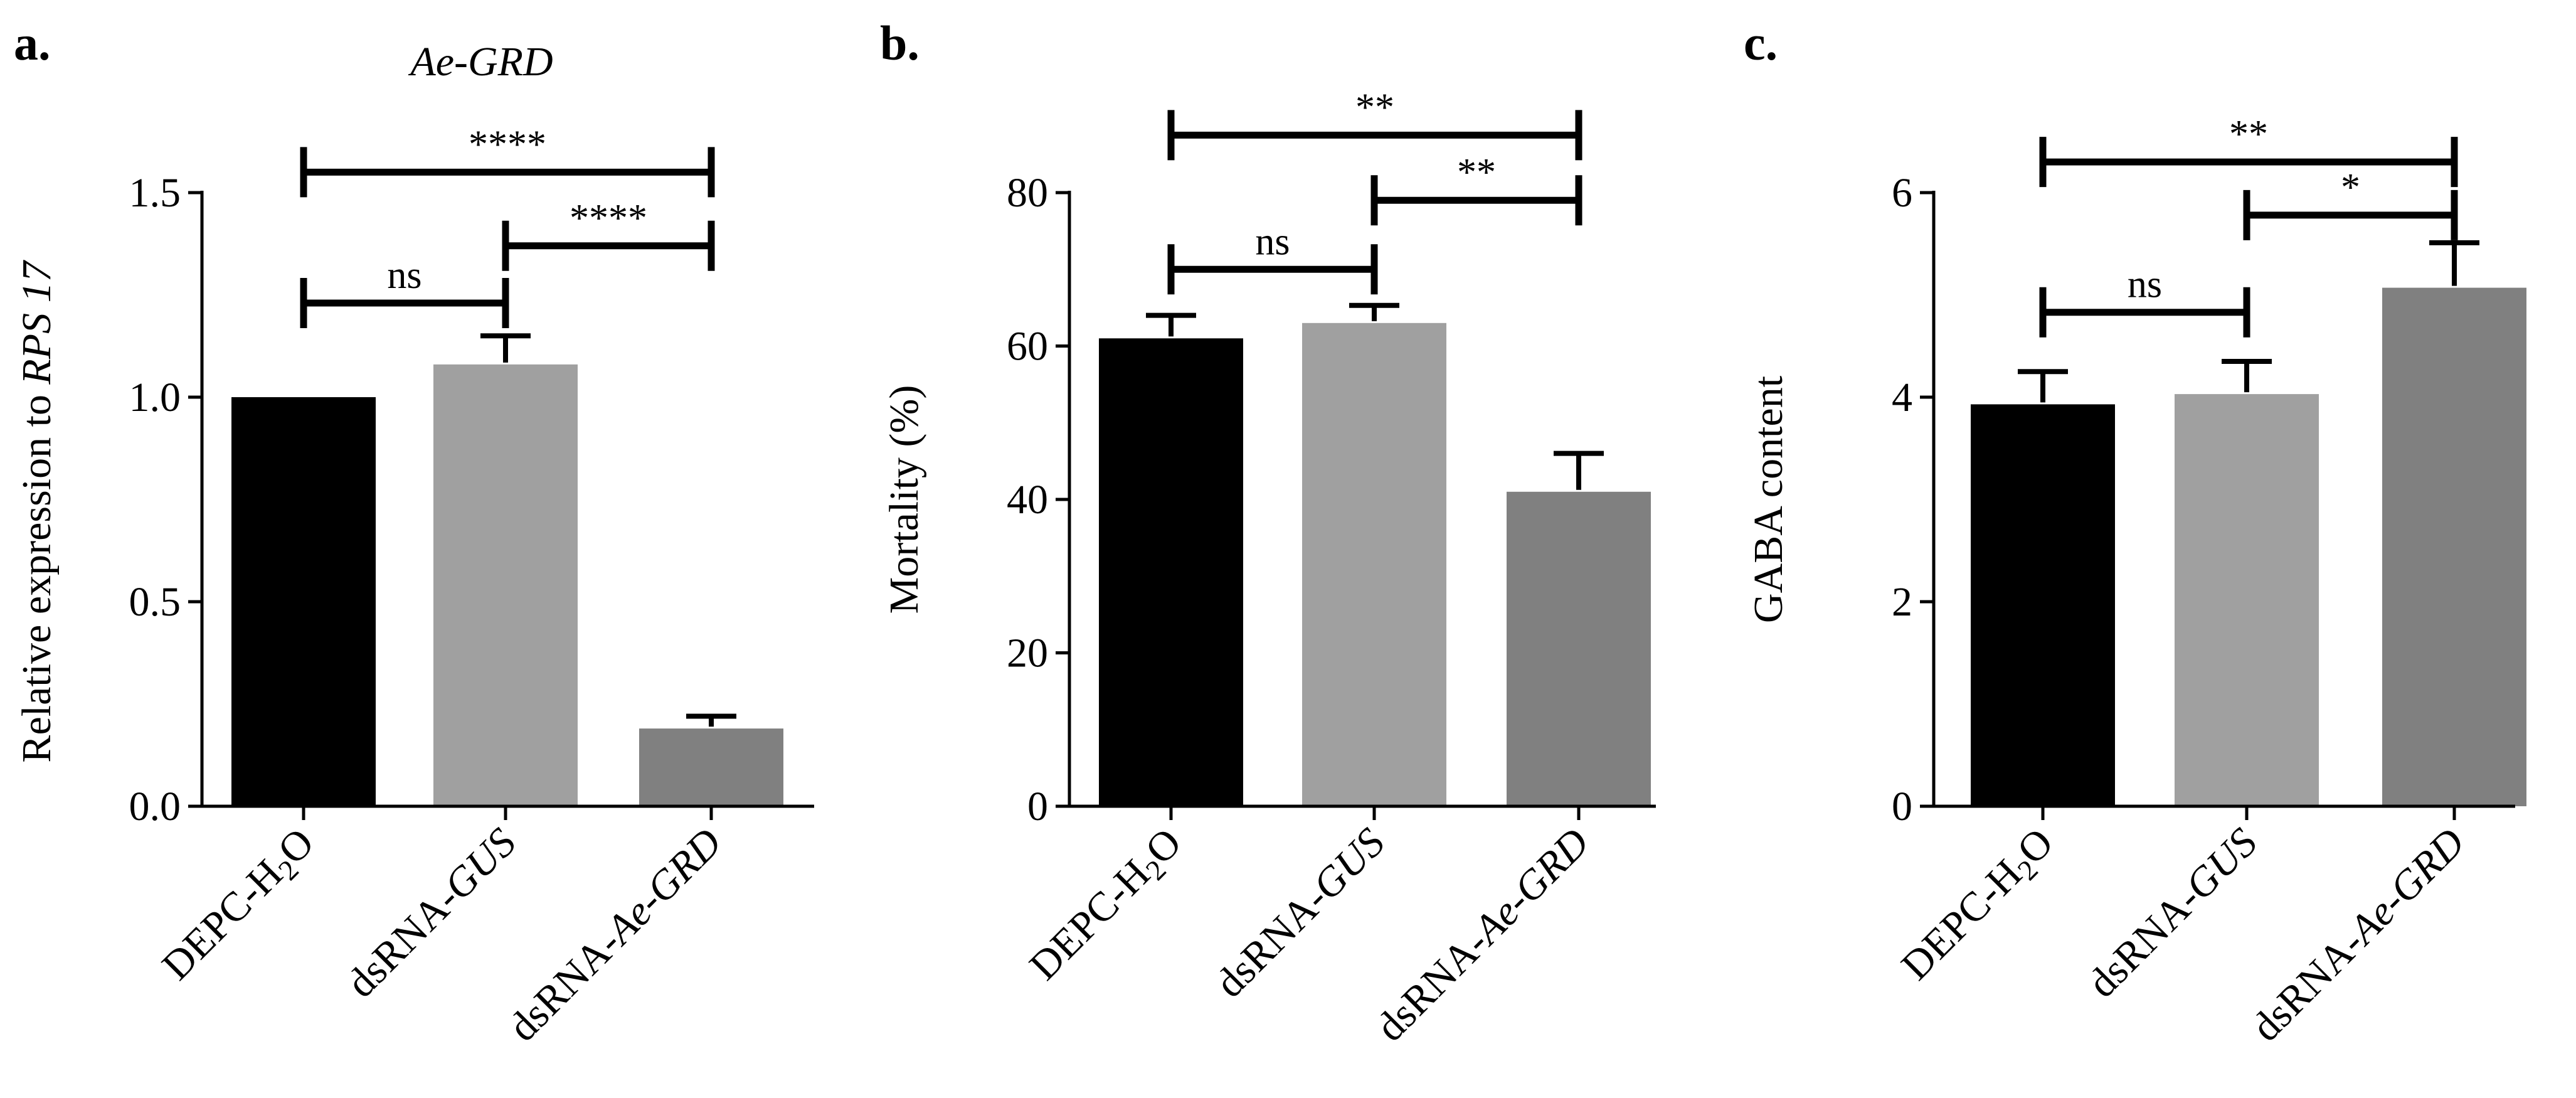 The width and height of the screenshot is (2576, 1098). What do you see at coordinates (155, 193) in the screenshot?
I see `y-tick-label: 1.5` at bounding box center [155, 193].